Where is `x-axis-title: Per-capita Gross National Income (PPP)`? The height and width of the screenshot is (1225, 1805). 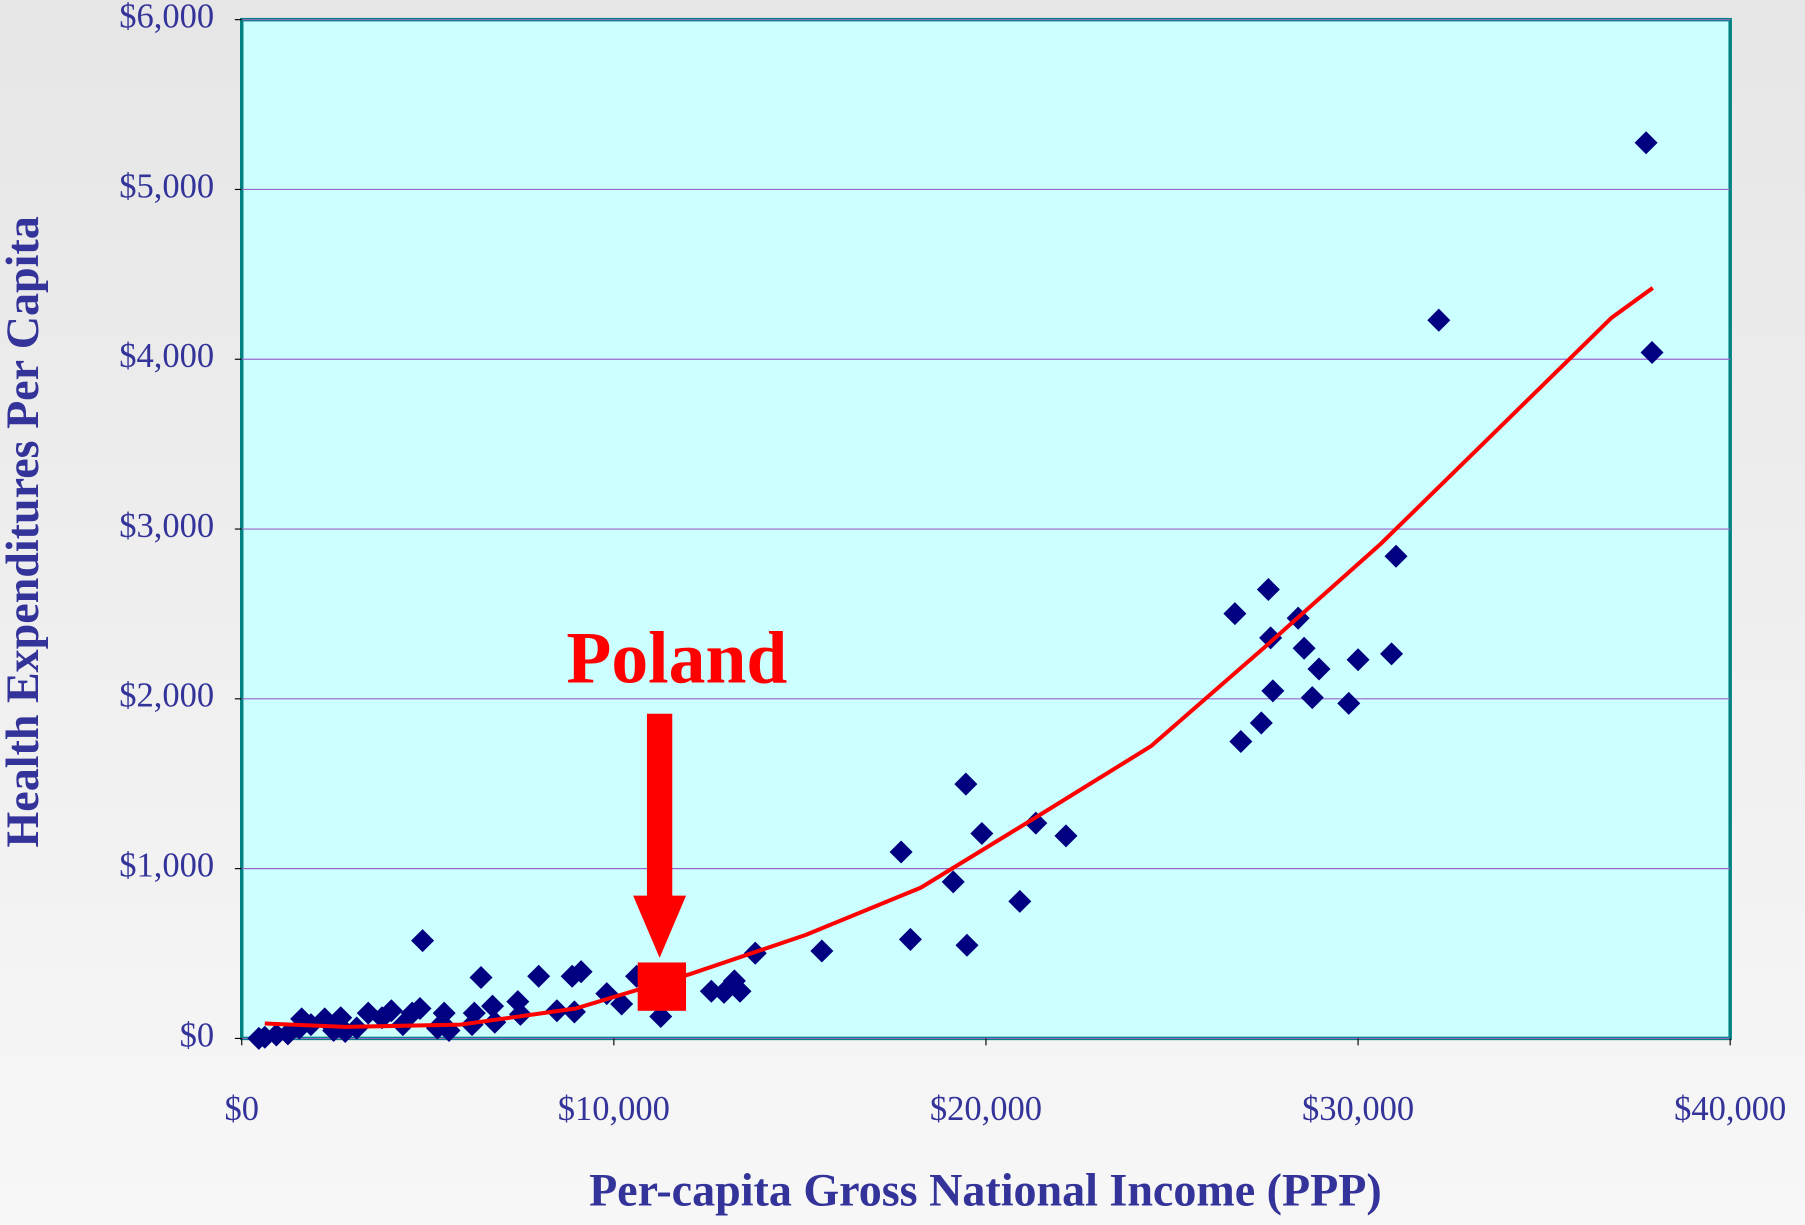 x-axis-title: Per-capita Gross National Income (PPP) is located at coordinates (985, 1190).